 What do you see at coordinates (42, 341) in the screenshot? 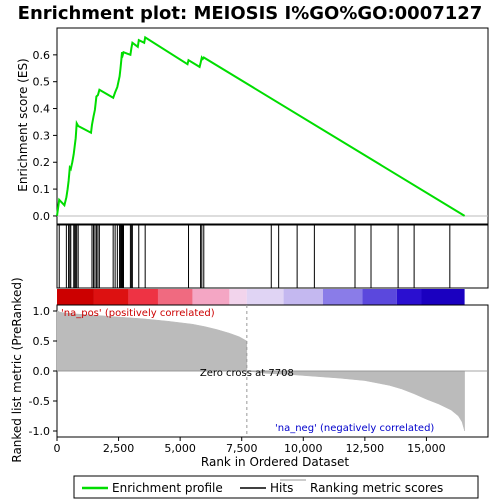
I see `metric-y-tick-label: 0.5` at bounding box center [42, 341].